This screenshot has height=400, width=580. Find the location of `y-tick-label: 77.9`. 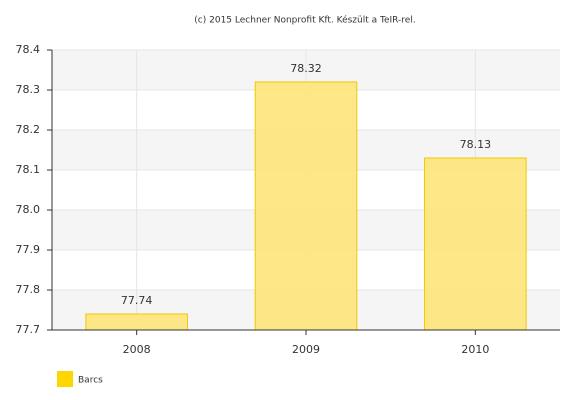

y-tick-label: 77.9 is located at coordinates (28, 249).